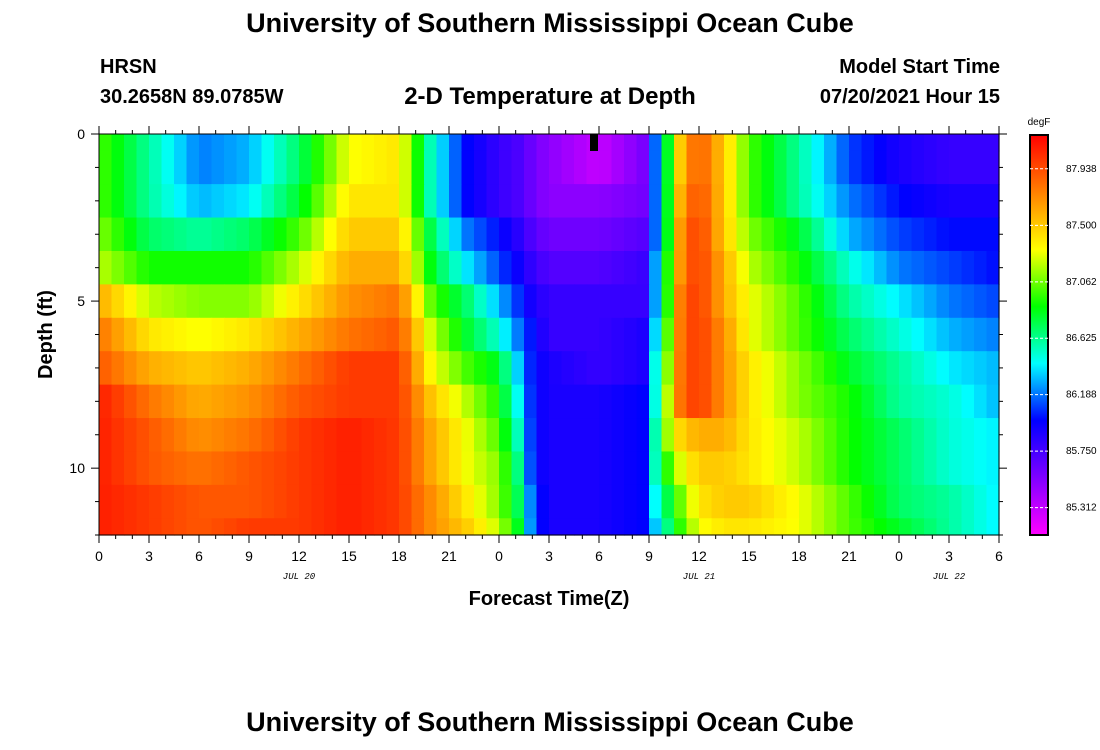 The height and width of the screenshot is (750, 1100). I want to click on model-start-label: Model Start Time, so click(919, 67).